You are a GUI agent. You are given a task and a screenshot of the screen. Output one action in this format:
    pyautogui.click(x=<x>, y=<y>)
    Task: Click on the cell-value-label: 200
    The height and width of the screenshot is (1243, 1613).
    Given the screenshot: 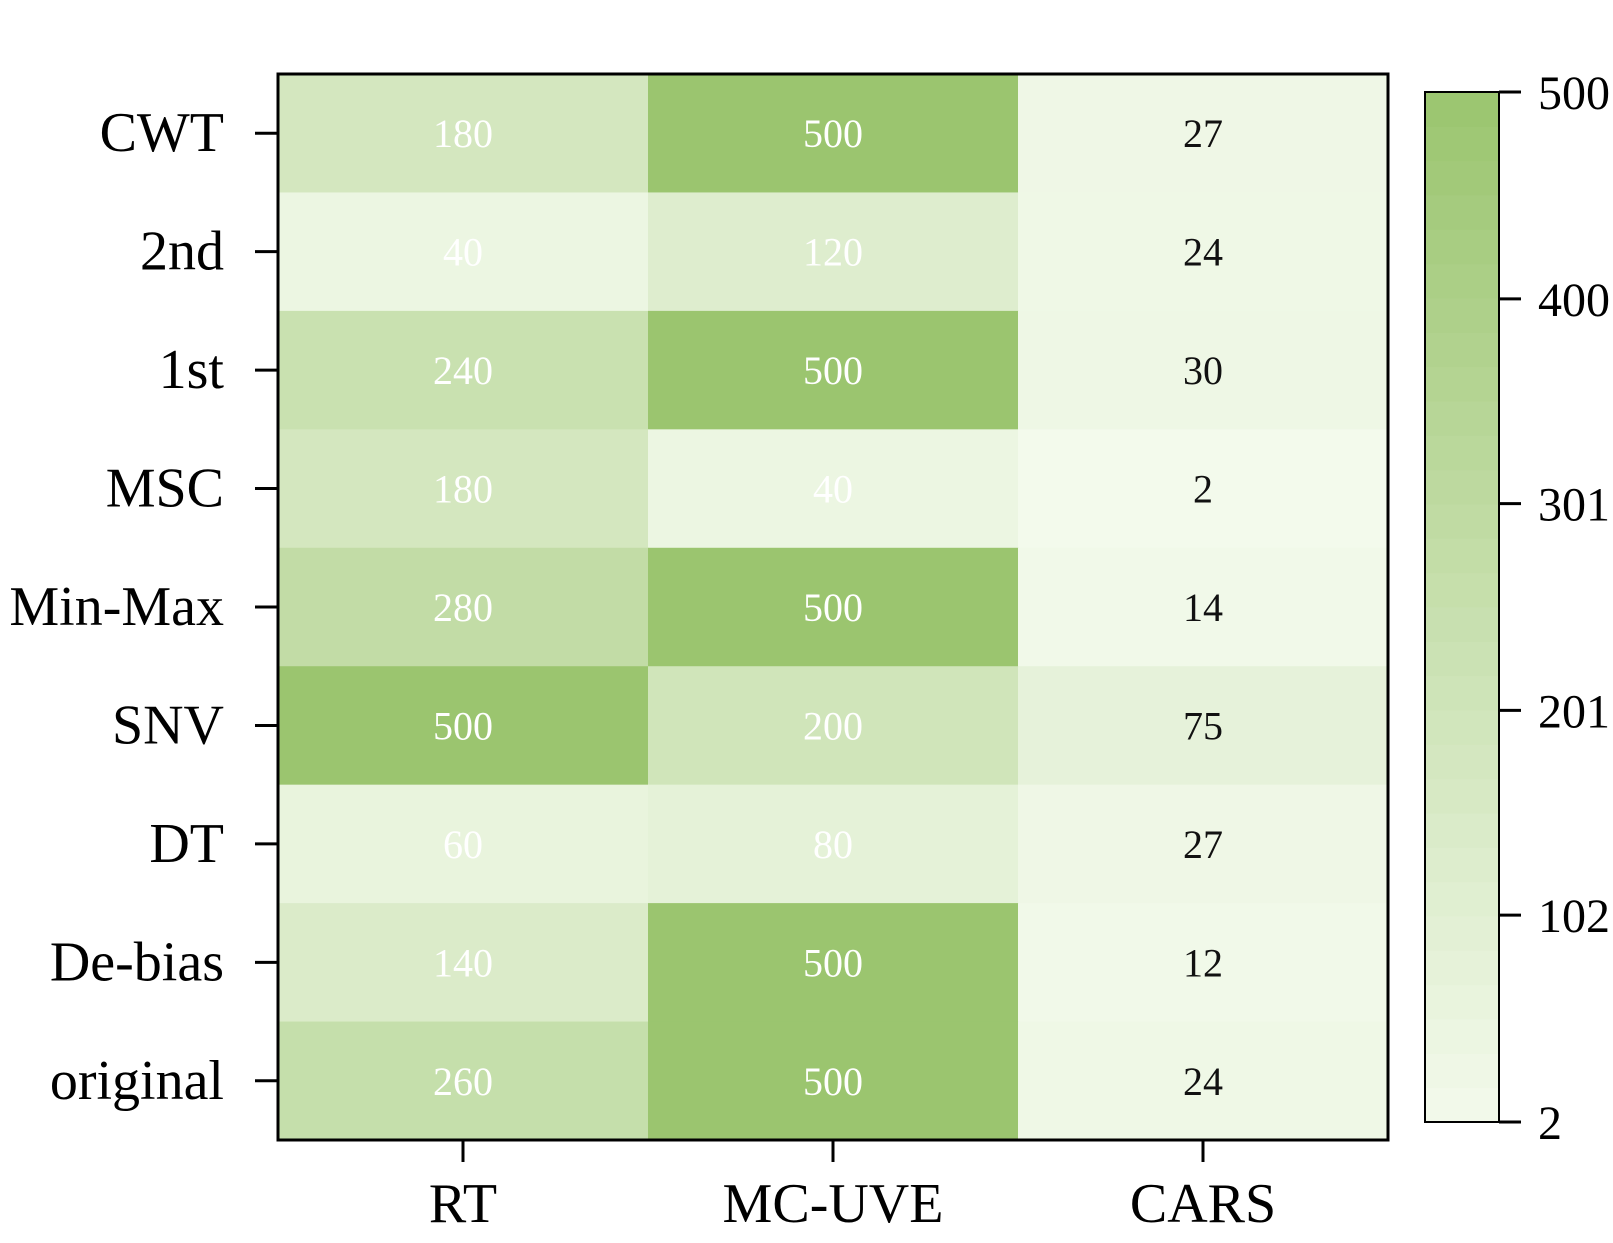 What is the action you would take?
    pyautogui.click(x=833, y=725)
    